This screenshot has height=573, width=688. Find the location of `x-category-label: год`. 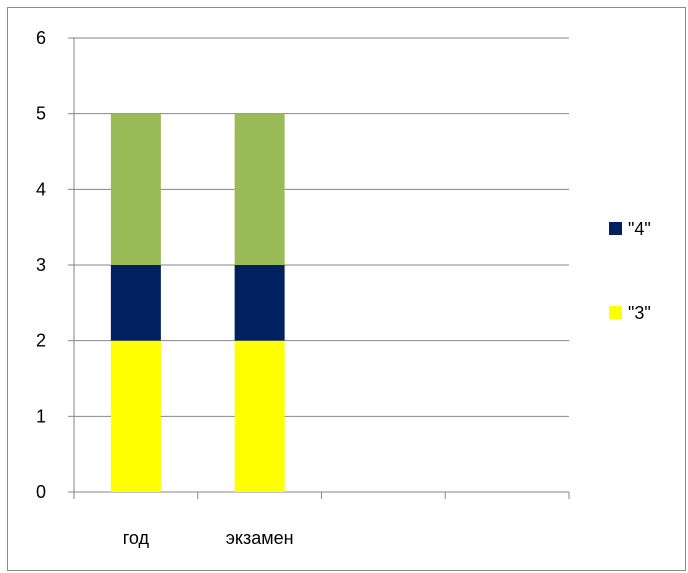

x-category-label: год is located at coordinates (136, 538).